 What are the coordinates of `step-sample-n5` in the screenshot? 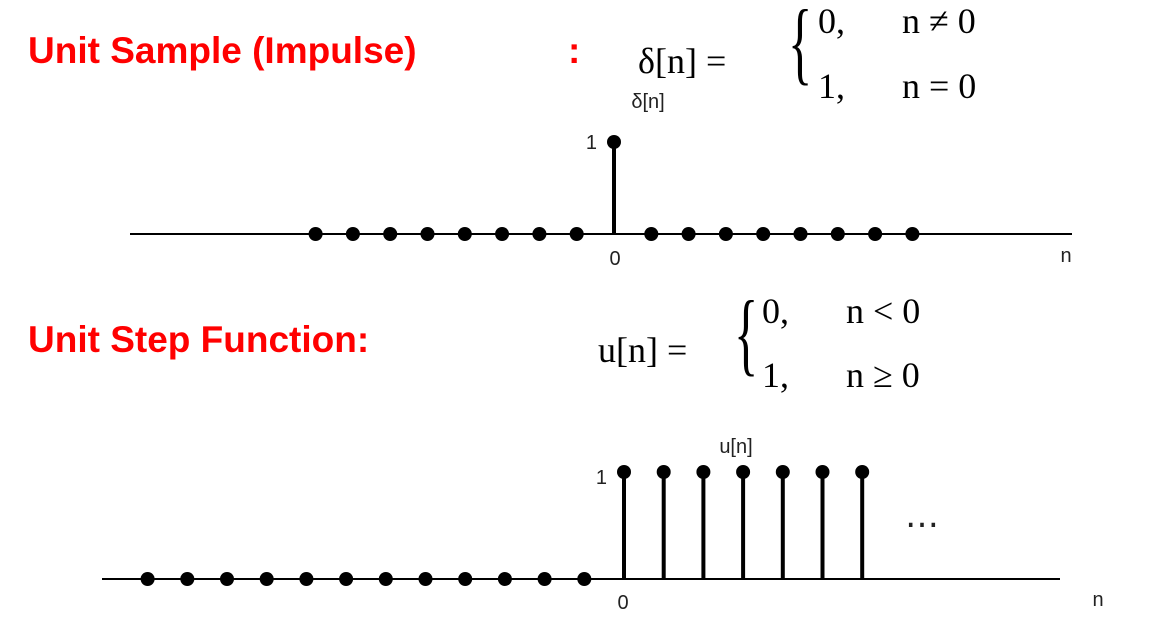 It's located at (822, 472).